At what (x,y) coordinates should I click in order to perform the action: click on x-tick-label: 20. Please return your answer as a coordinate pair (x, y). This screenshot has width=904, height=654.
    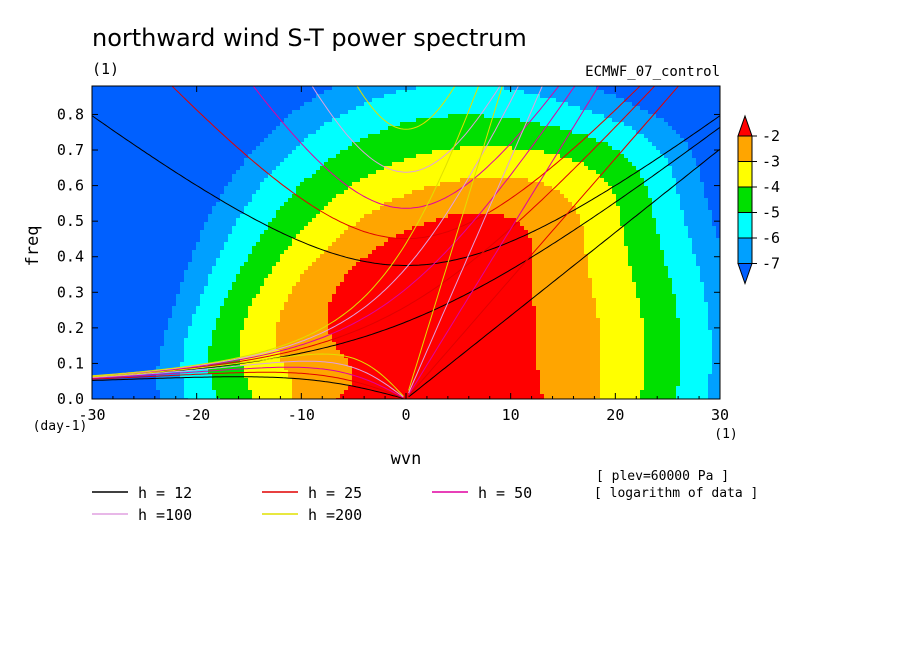
    Looking at the image, I should click on (615, 415).